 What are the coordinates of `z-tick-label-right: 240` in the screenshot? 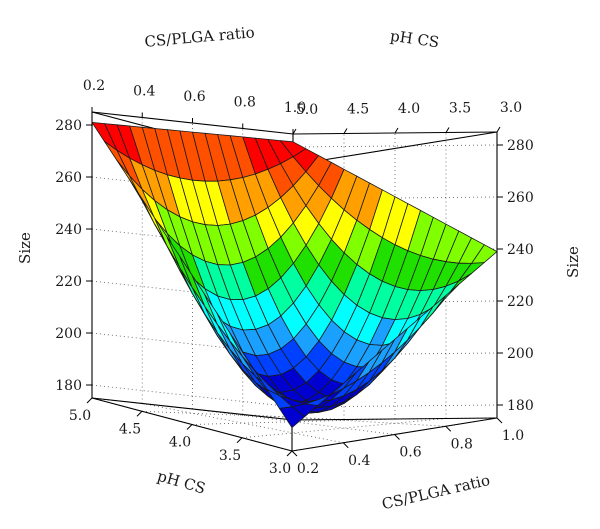 It's located at (520, 250).